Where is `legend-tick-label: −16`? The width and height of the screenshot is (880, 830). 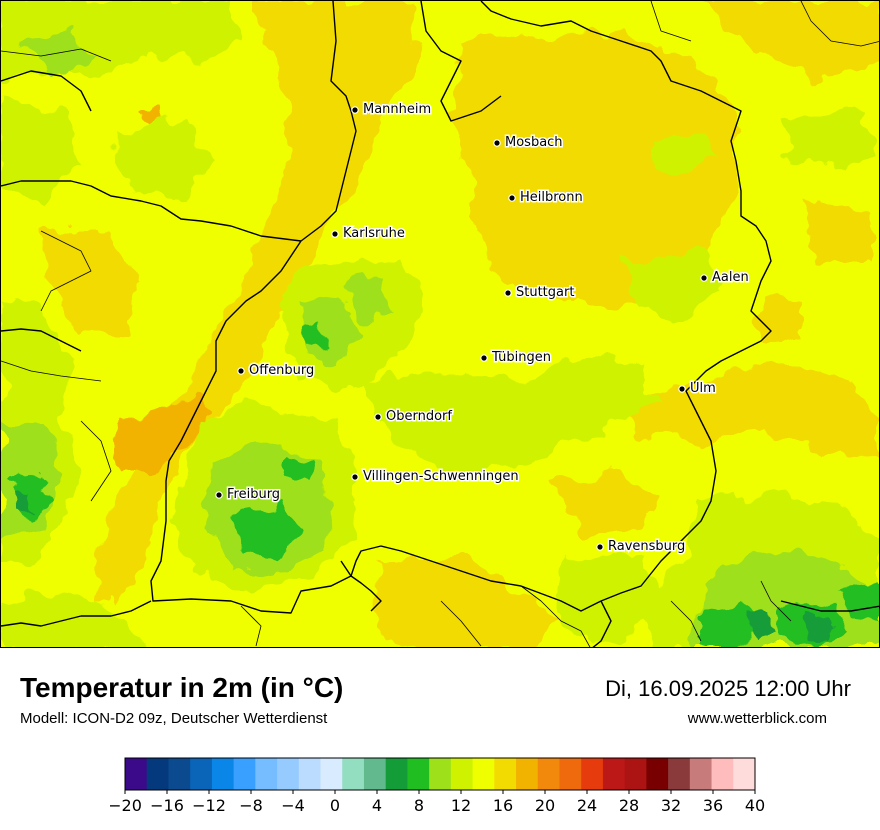 legend-tick-label: −16 is located at coordinates (167, 805).